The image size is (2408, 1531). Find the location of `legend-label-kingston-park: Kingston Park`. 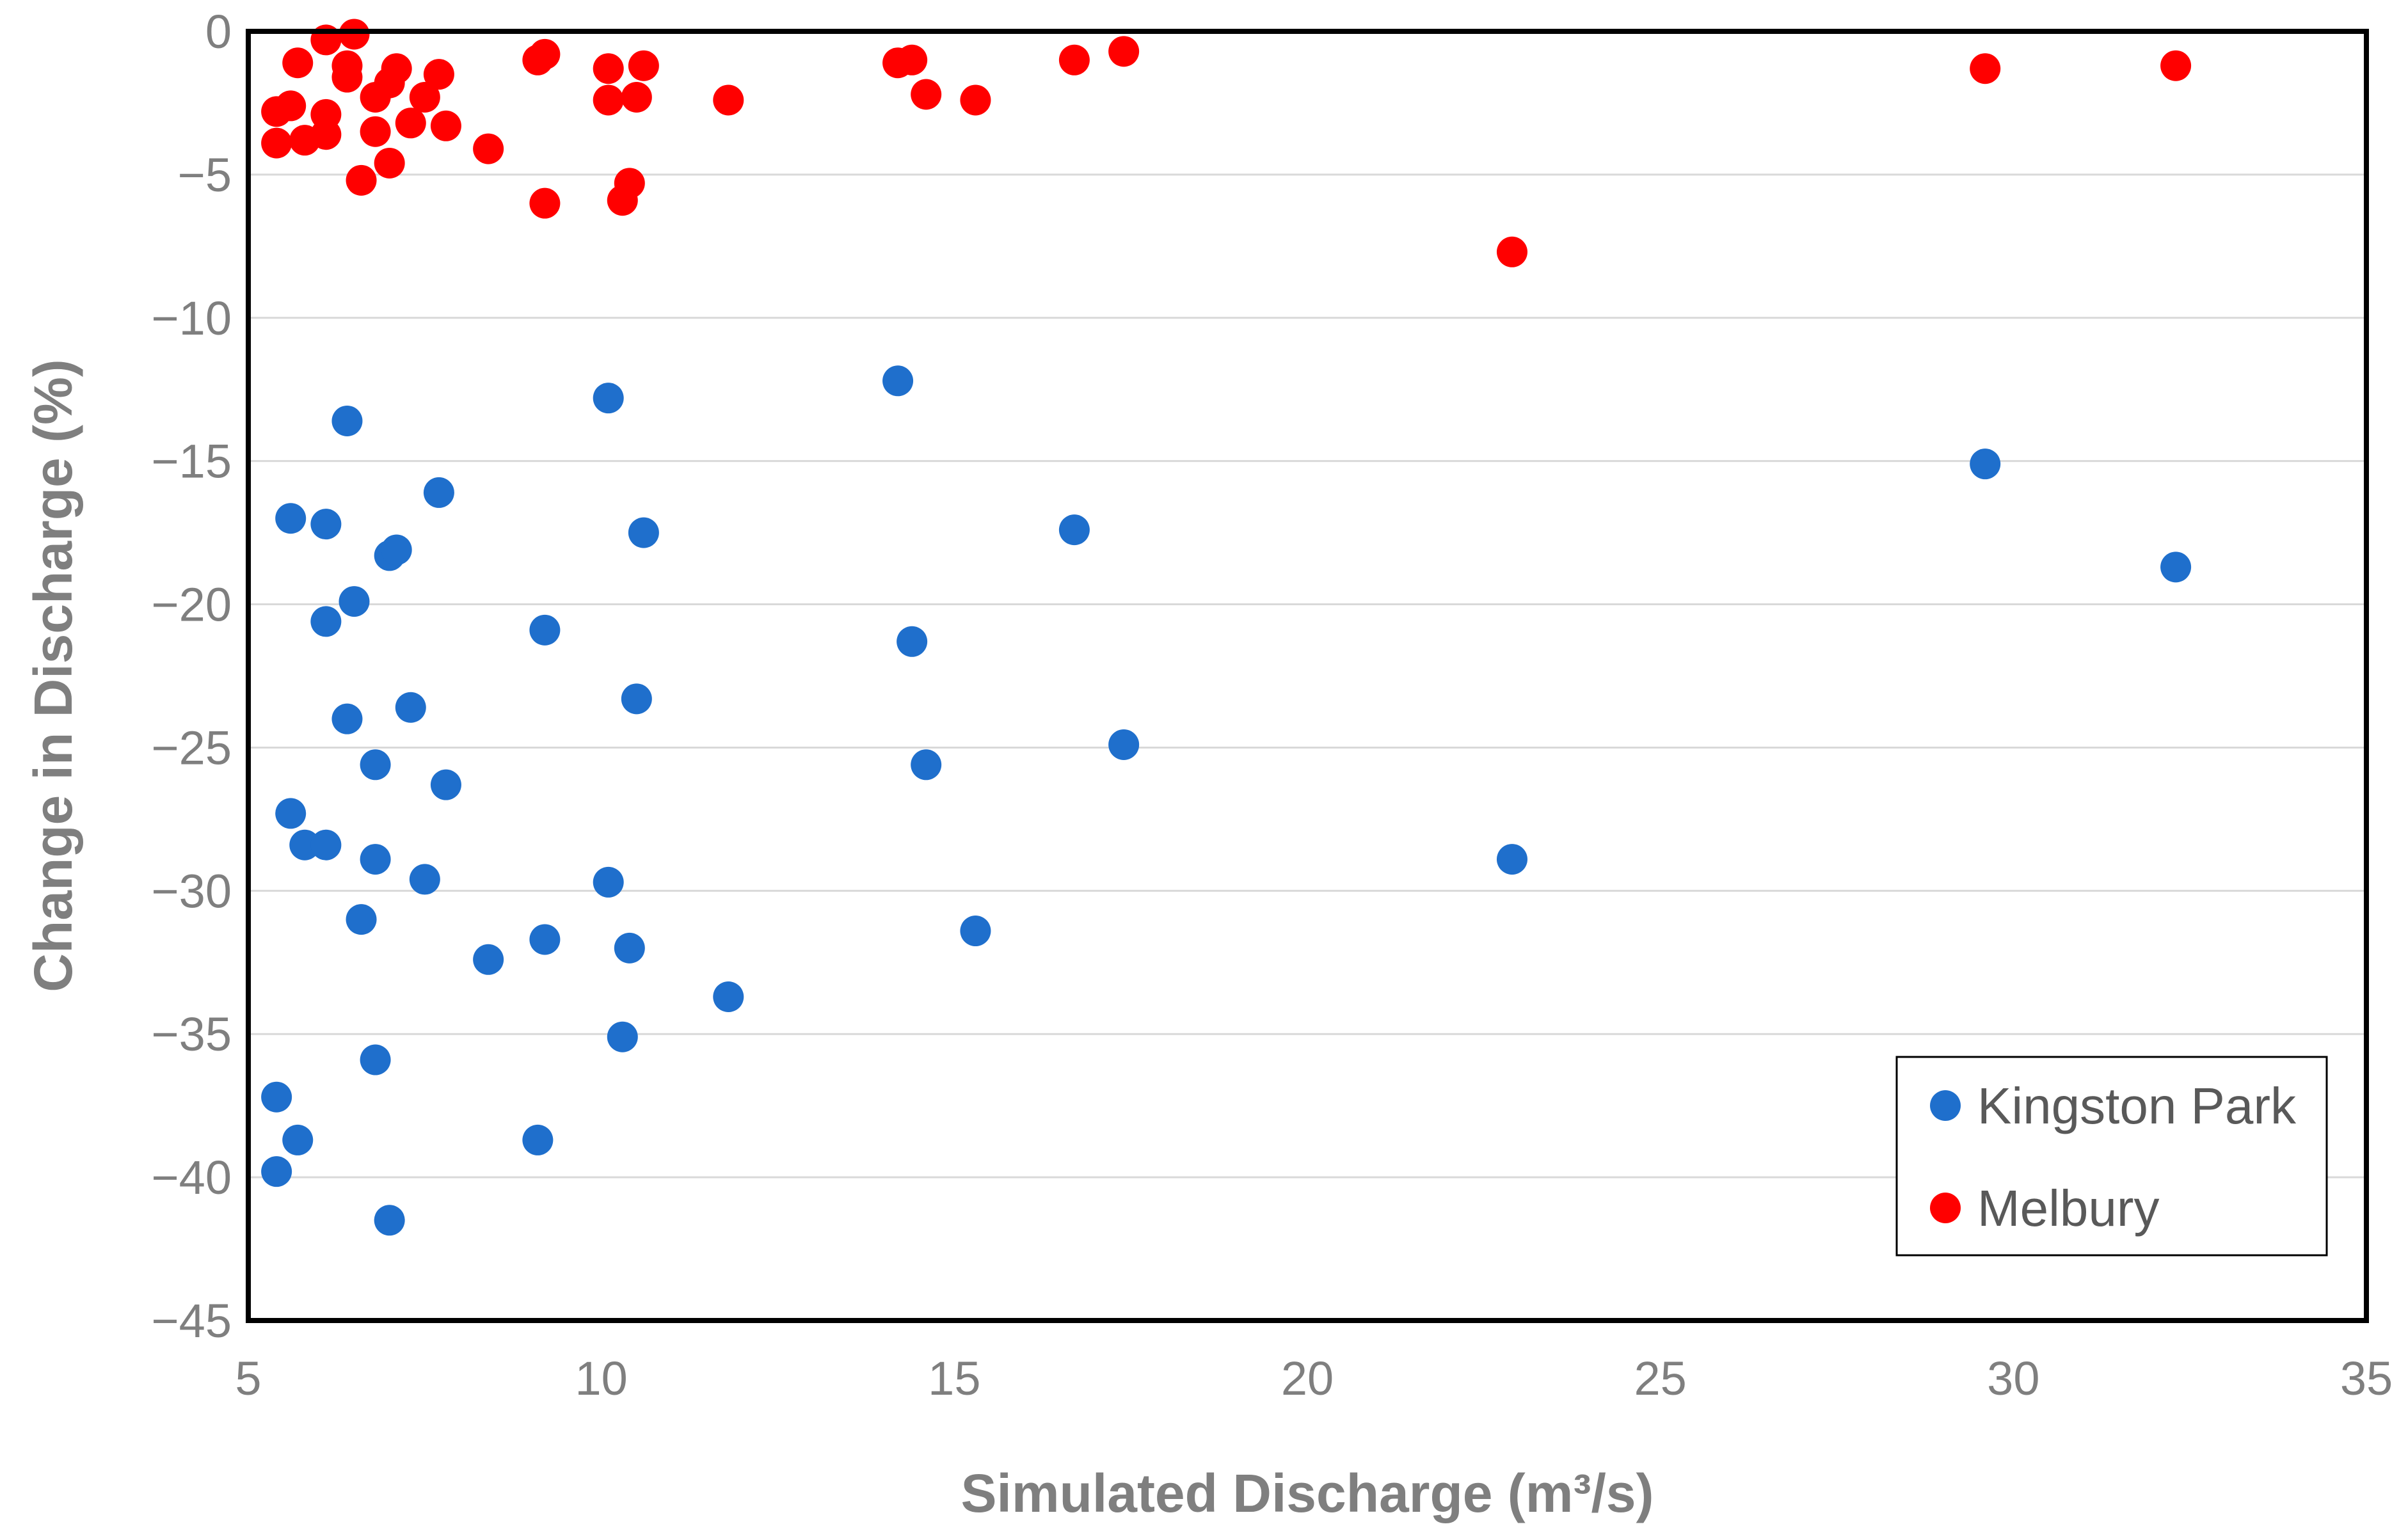

legend-label-kingston-park: Kingston Park is located at coordinates (2137, 1105).